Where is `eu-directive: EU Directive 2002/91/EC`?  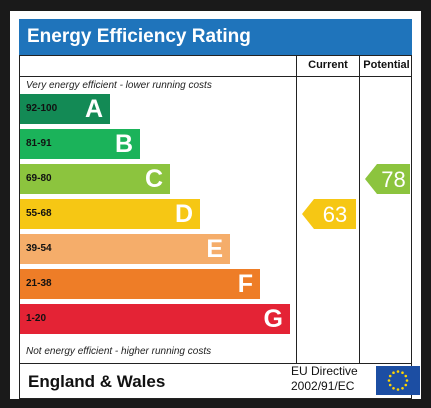
eu-directive: EU Directive 2002/91/EC is located at coordinates (324, 379).